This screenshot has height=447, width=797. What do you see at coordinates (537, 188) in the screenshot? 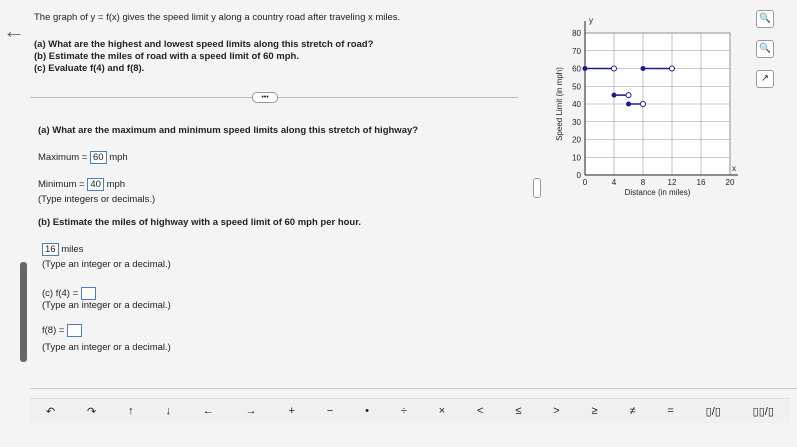
I see `resize-handle` at bounding box center [537, 188].